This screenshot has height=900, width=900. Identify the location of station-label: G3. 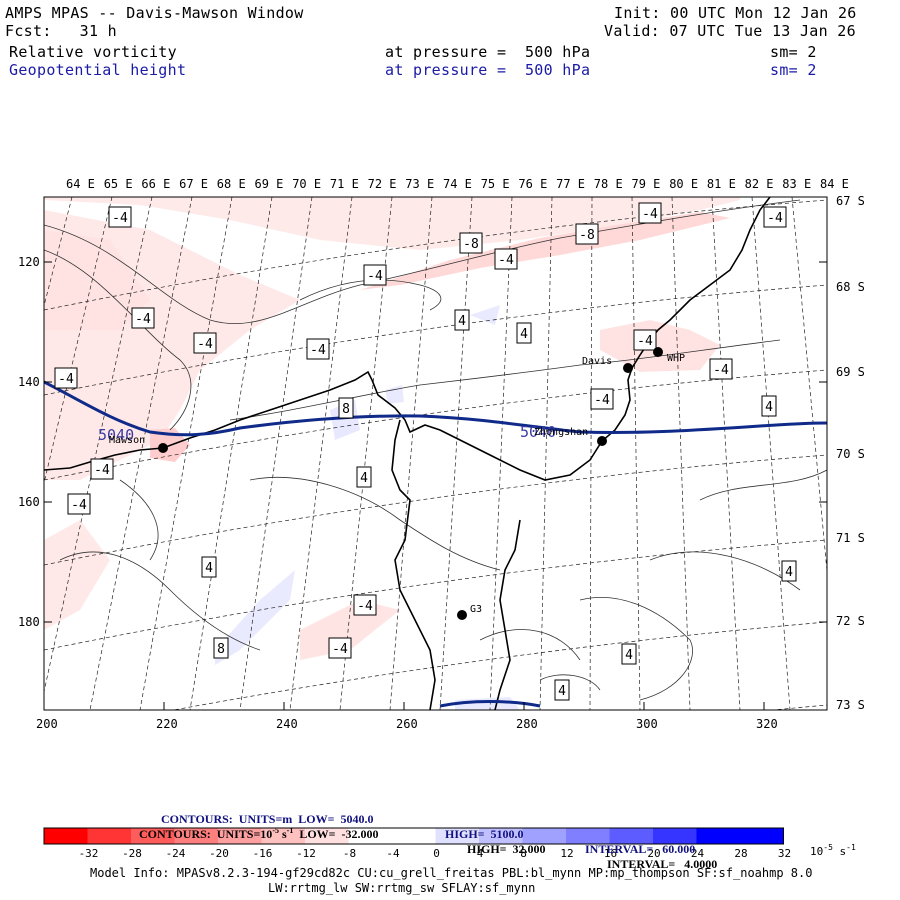
(476, 609).